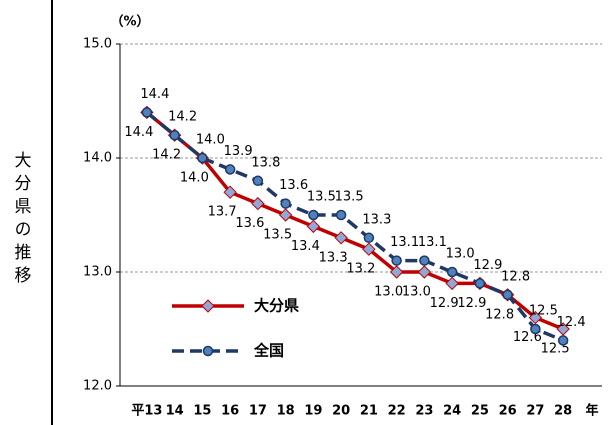 The image size is (609, 425). I want to click on x-tick-label: 15, so click(202, 411).